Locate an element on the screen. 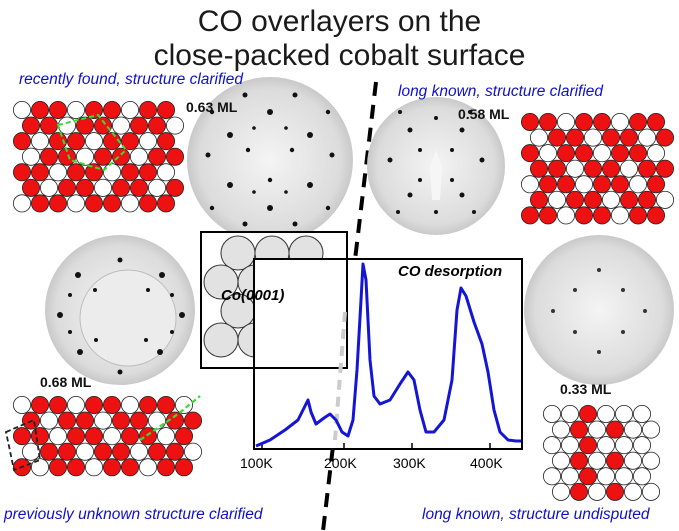  coverage-top-left: 0.63 ML is located at coordinates (212, 107).